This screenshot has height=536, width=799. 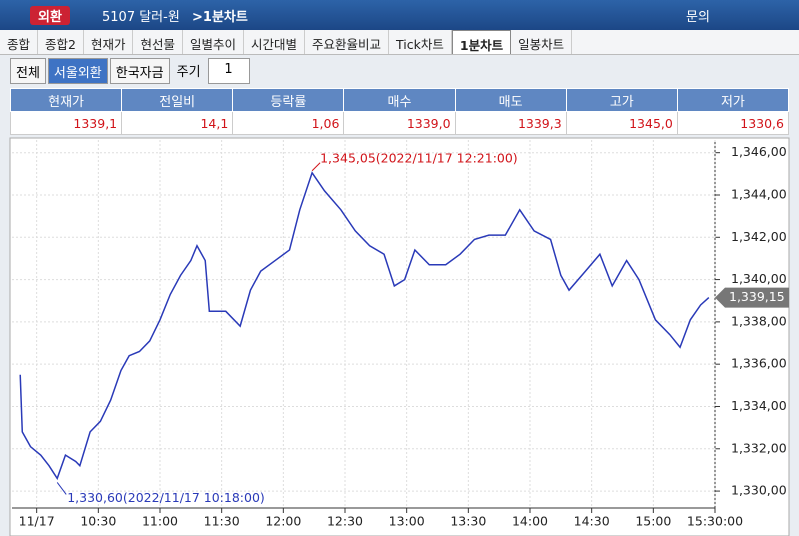 What do you see at coordinates (698, 17) in the screenshot?
I see `help: 문의` at bounding box center [698, 17].